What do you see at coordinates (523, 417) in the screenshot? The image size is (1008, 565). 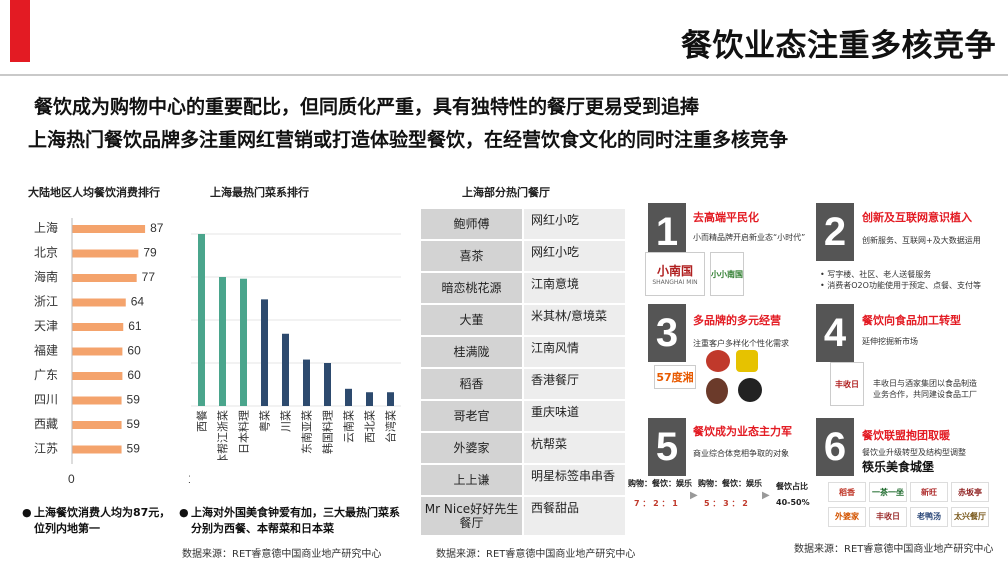 I see `table-row: 哥老官 重庆味道` at bounding box center [523, 417].